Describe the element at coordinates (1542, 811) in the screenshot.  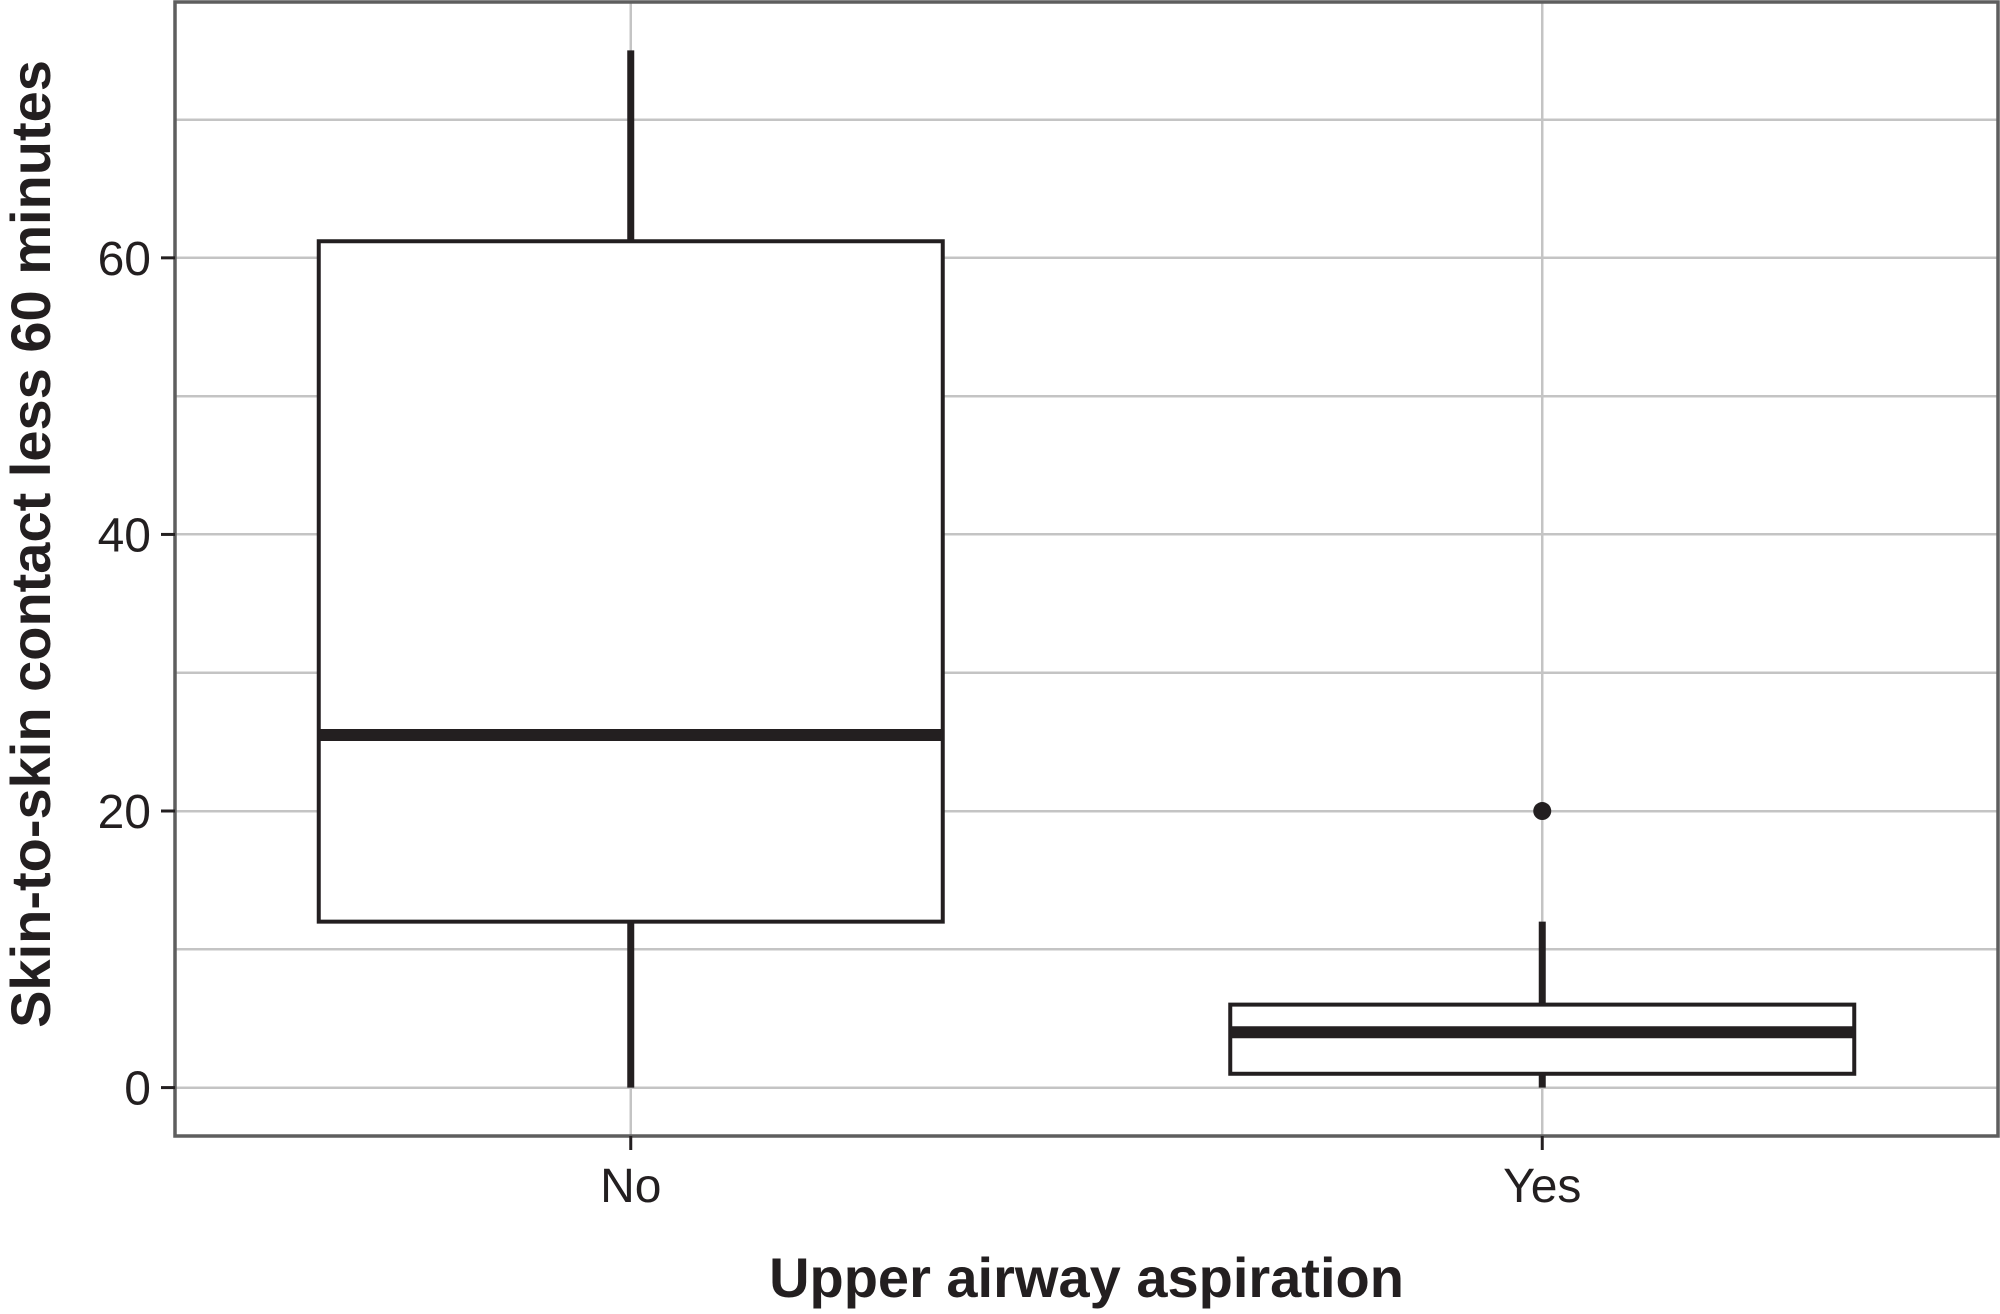
I see `outlier-point` at that location.